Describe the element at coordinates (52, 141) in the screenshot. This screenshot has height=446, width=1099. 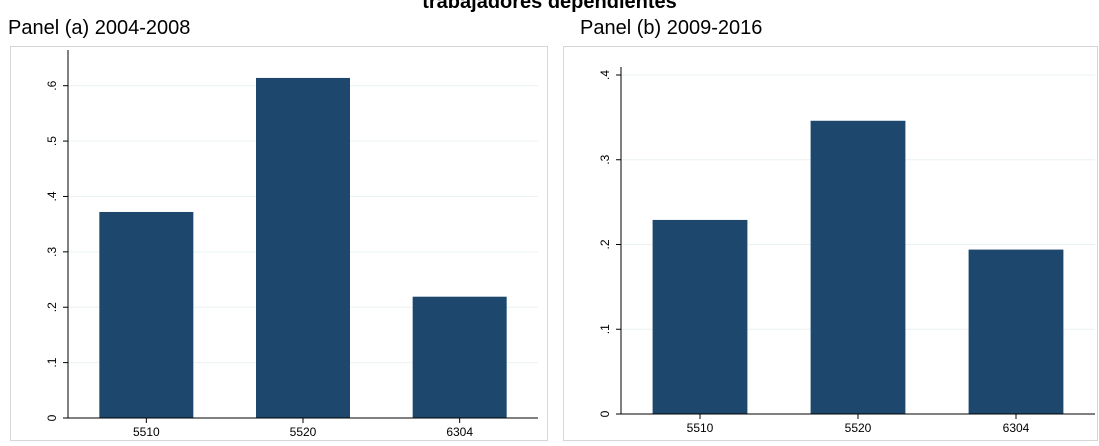
I see `y-tick-label: .5` at that location.